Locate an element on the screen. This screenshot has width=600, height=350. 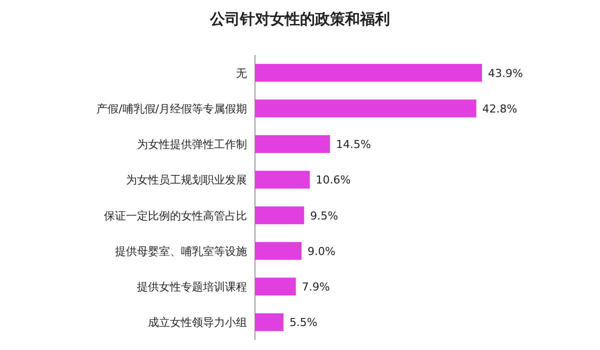
value-label: 43.9% is located at coordinates (505, 73).